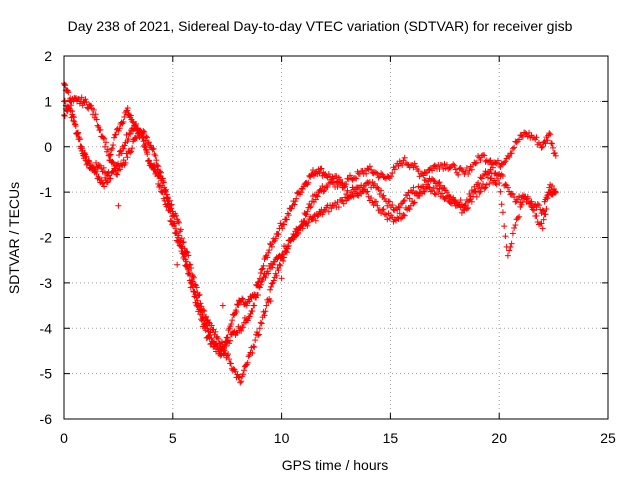 This screenshot has width=640, height=480. Describe the element at coordinates (608, 438) in the screenshot. I see `x-tick-label: 25` at that location.